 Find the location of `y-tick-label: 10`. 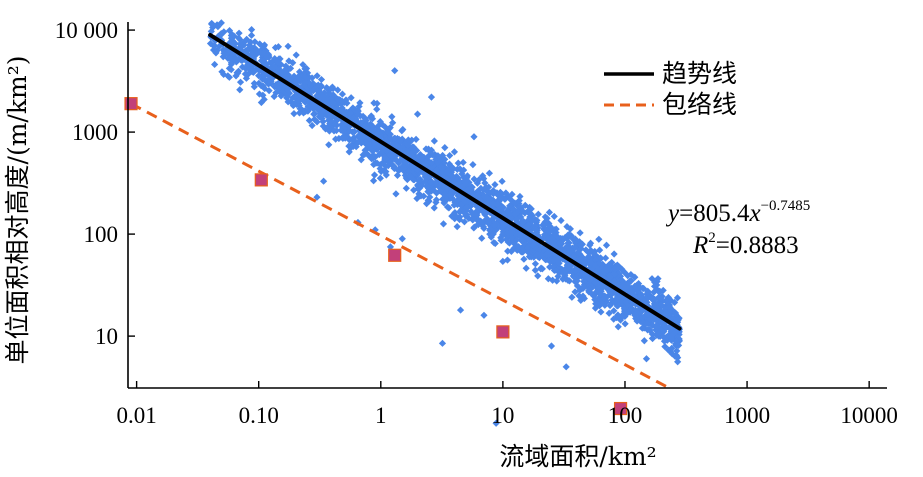

y-tick-label: 10 is located at coordinates (106, 336).